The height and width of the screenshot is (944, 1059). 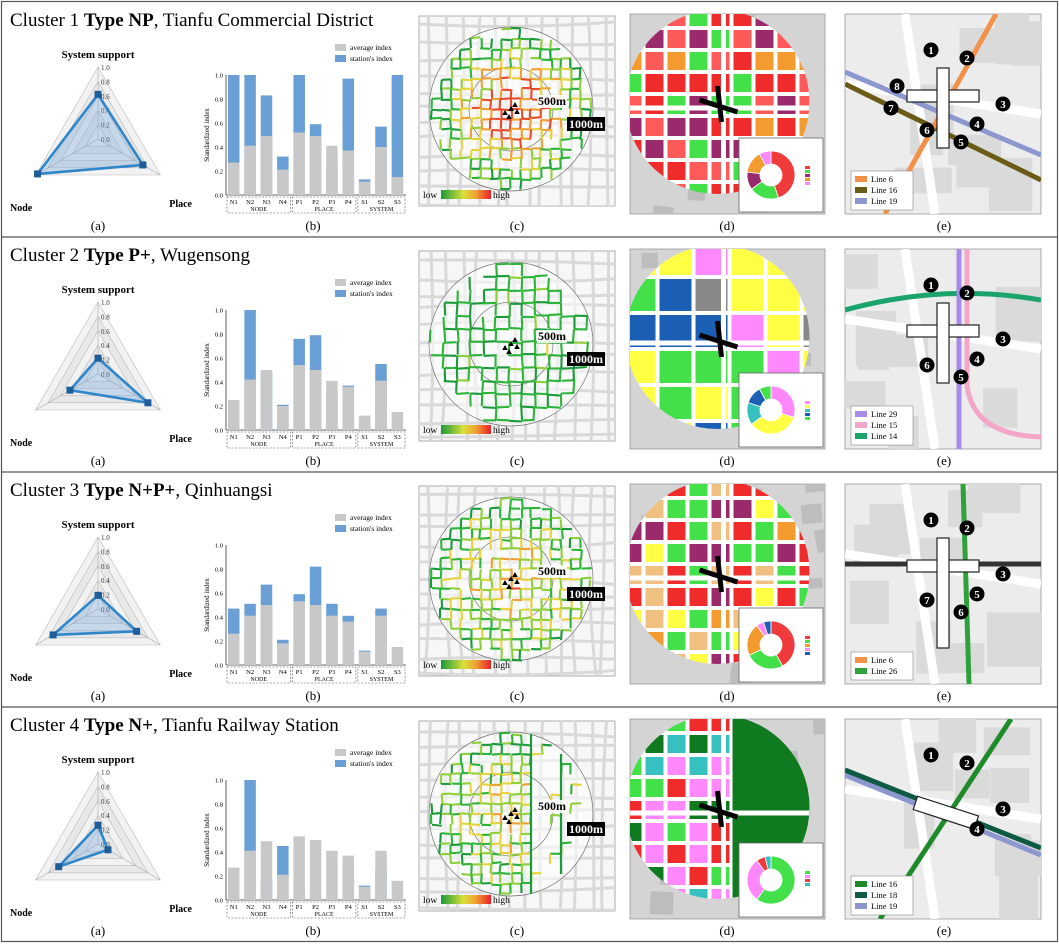 I want to click on bar-tick-label: 0.8, so click(x=219, y=100).